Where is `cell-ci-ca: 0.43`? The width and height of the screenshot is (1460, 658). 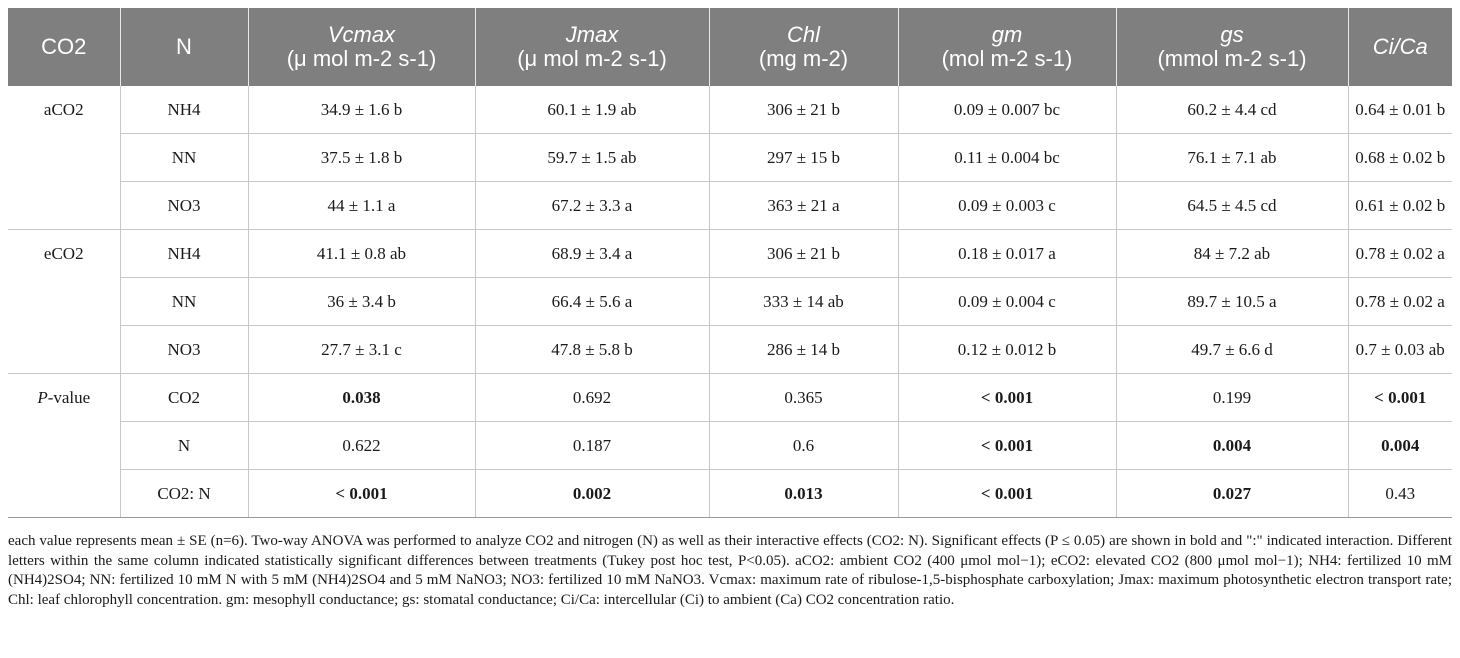 cell-ci-ca: 0.43 is located at coordinates (1399, 493).